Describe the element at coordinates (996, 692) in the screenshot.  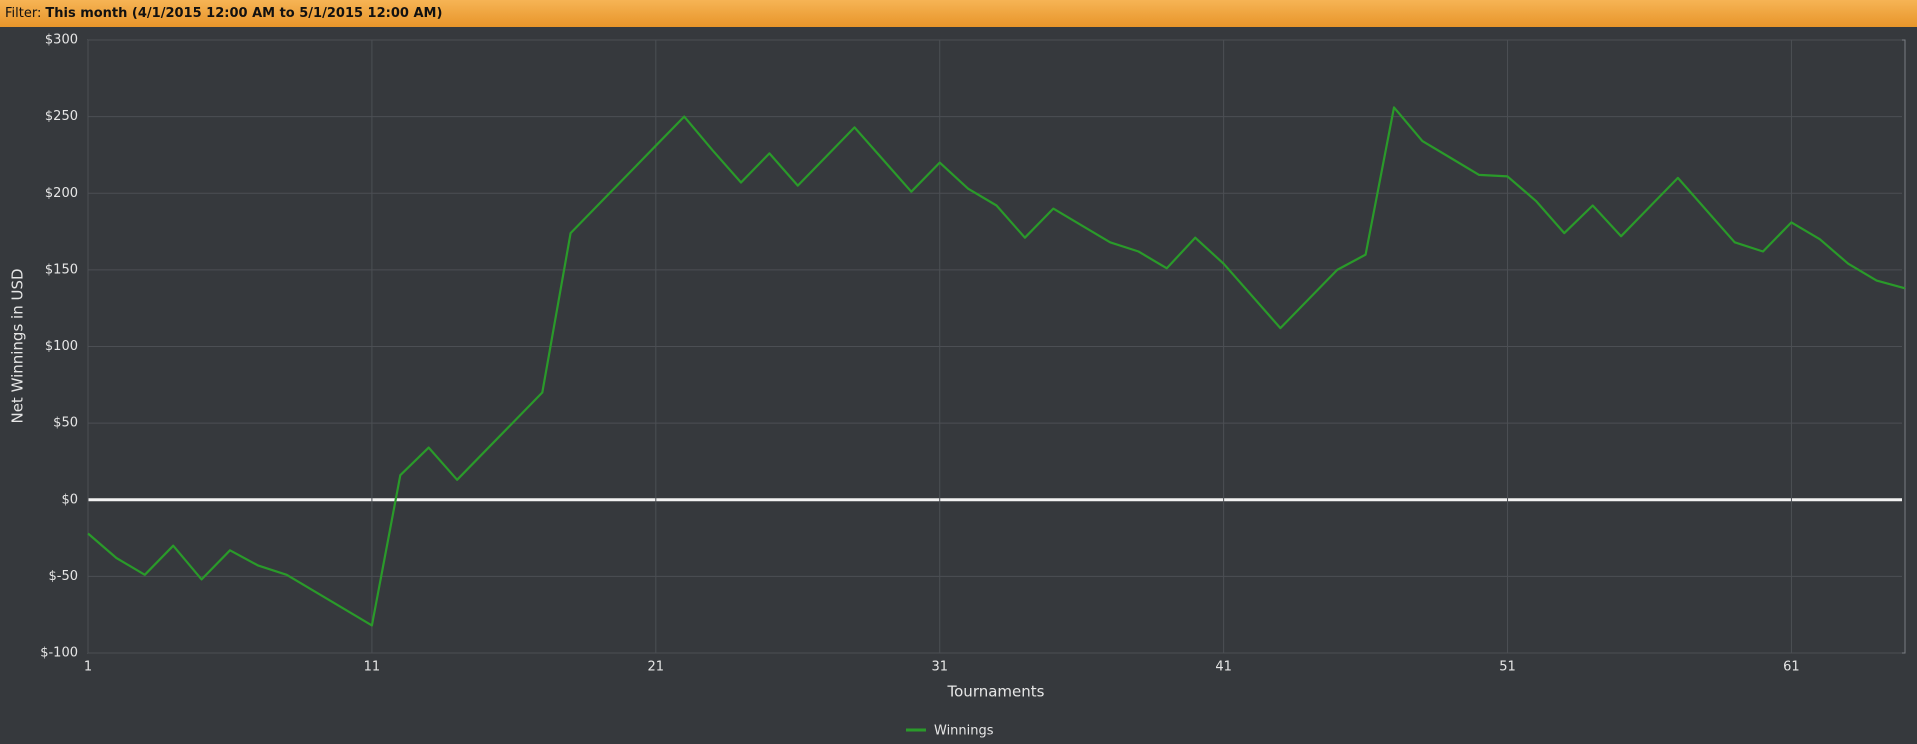
I see `x-axis-title: Tournaments` at that location.